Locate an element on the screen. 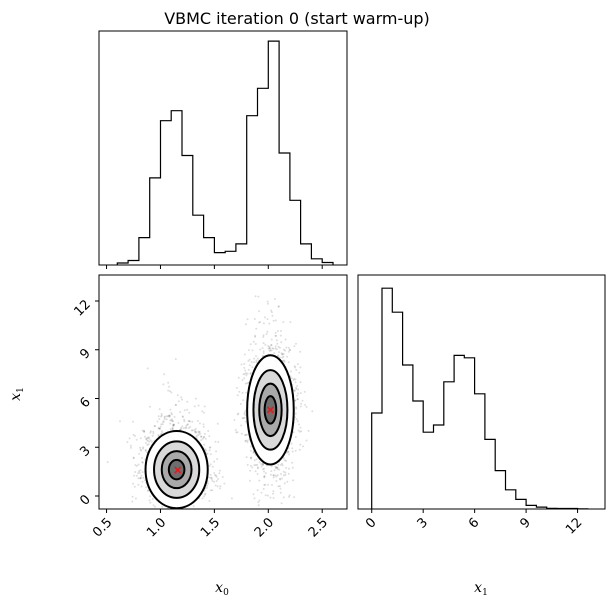 The width and height of the screenshot is (614, 606). hist-x1-line is located at coordinates (480, 398).